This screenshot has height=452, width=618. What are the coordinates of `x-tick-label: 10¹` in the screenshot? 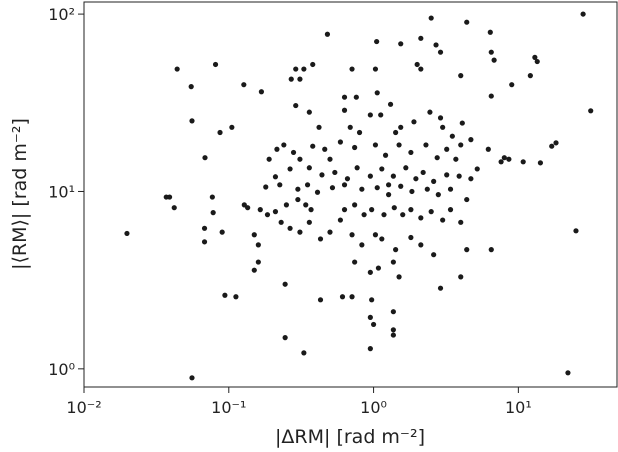 It's located at (518, 407).